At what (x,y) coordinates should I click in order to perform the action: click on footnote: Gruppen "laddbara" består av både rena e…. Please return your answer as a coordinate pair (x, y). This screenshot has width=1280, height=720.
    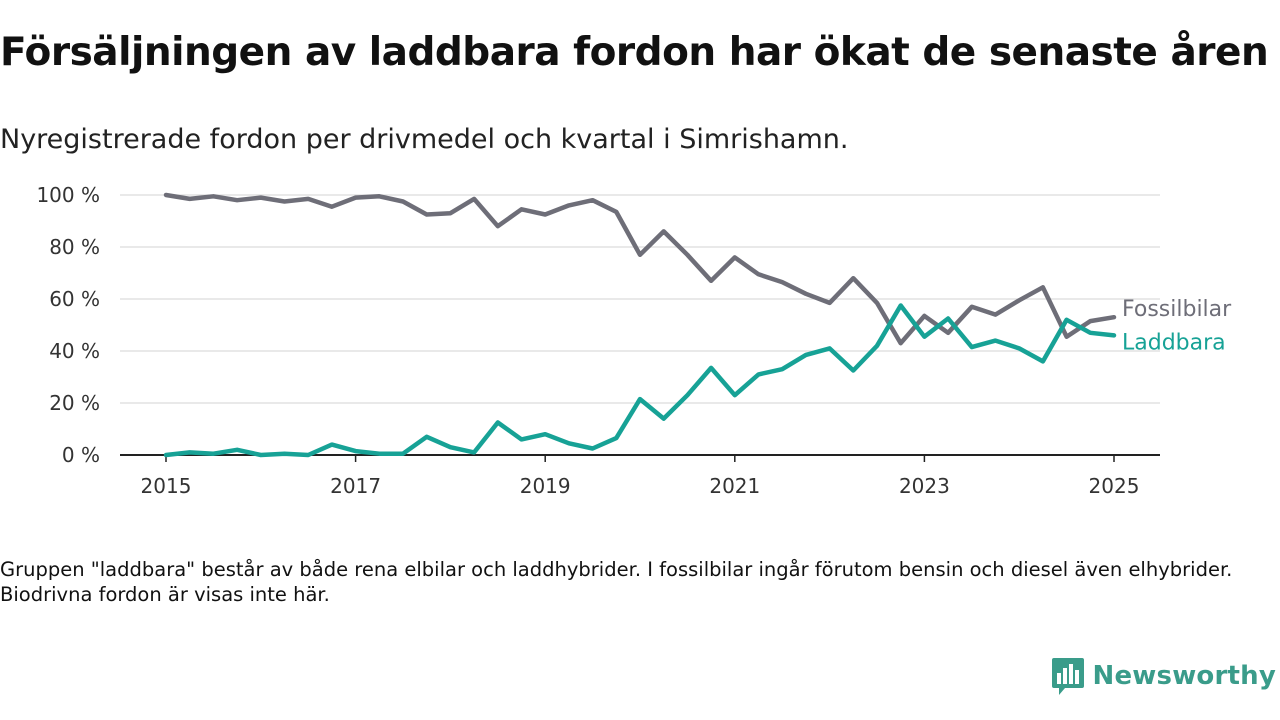
    Looking at the image, I should click on (616, 582).